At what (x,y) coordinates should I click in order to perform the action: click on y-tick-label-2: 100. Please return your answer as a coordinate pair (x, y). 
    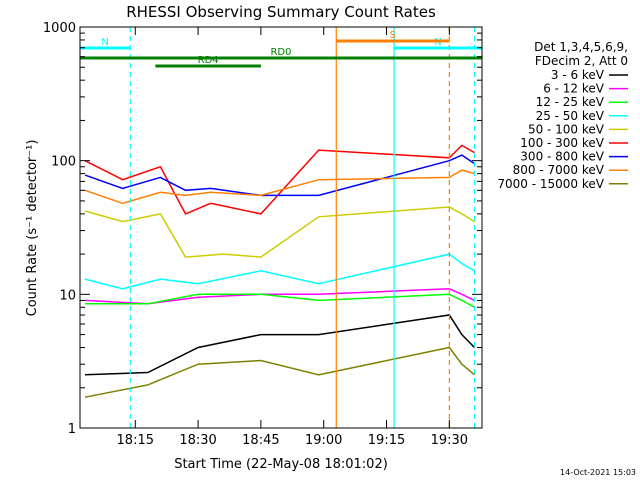
    Looking at the image, I should click on (63, 162).